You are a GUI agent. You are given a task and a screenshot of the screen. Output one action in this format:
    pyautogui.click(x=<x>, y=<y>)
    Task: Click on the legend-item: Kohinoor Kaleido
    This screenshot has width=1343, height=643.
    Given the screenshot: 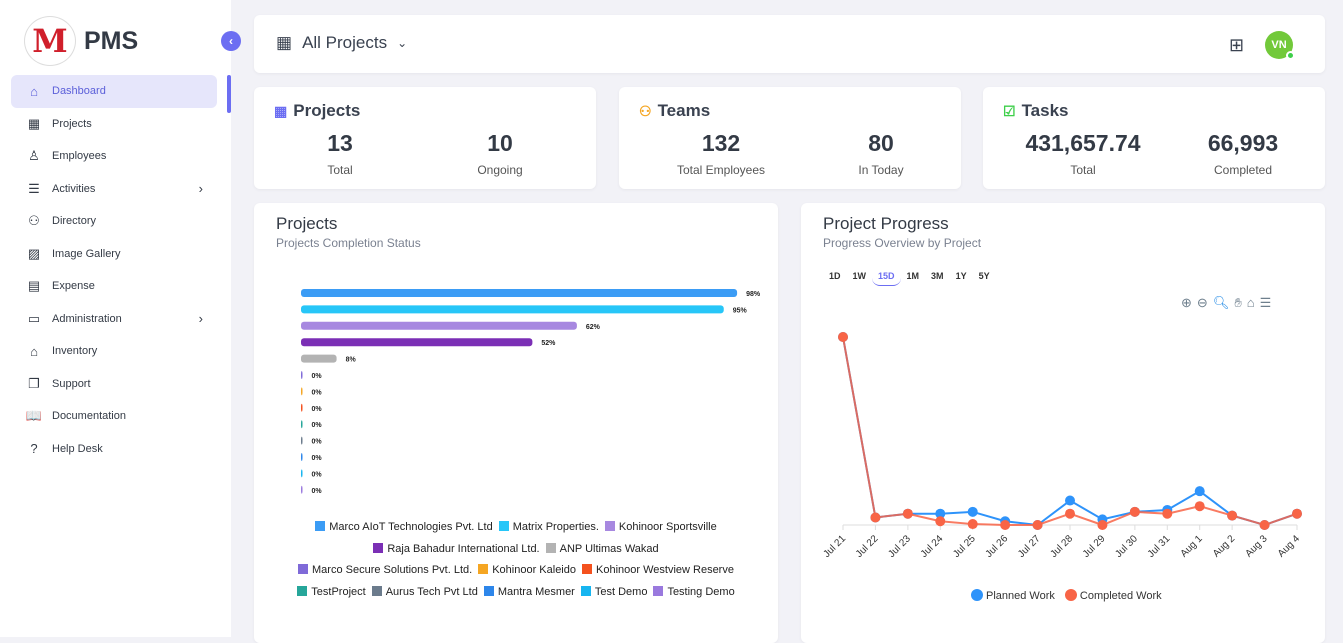 What is the action you would take?
    pyautogui.click(x=527, y=571)
    